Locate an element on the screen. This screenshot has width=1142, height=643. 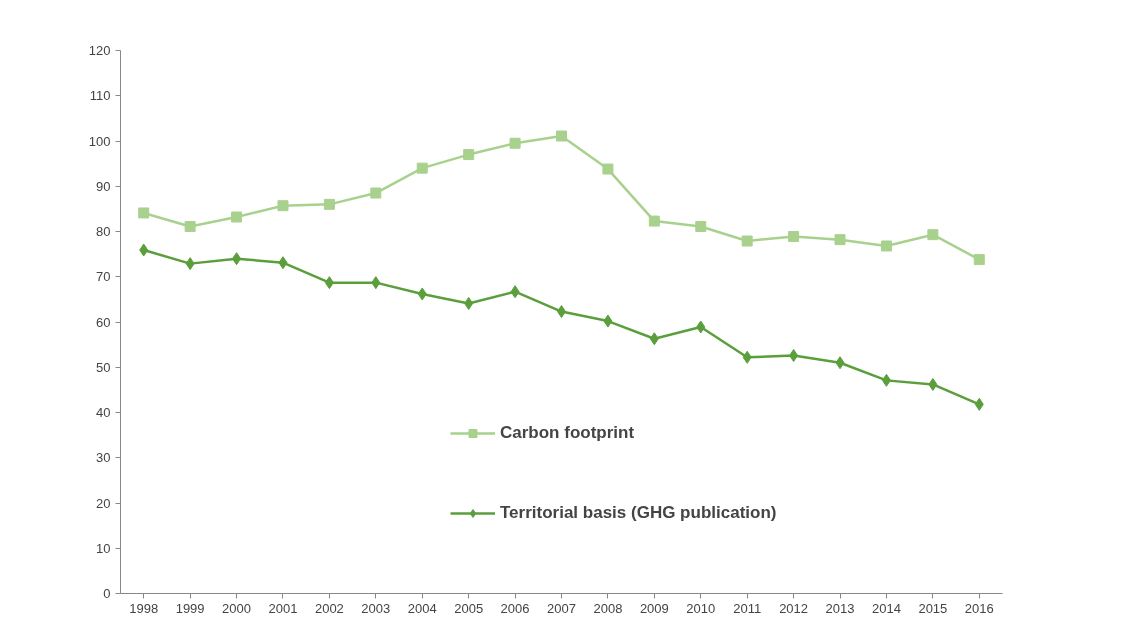
y-tick-label: 40 is located at coordinates (103, 412).